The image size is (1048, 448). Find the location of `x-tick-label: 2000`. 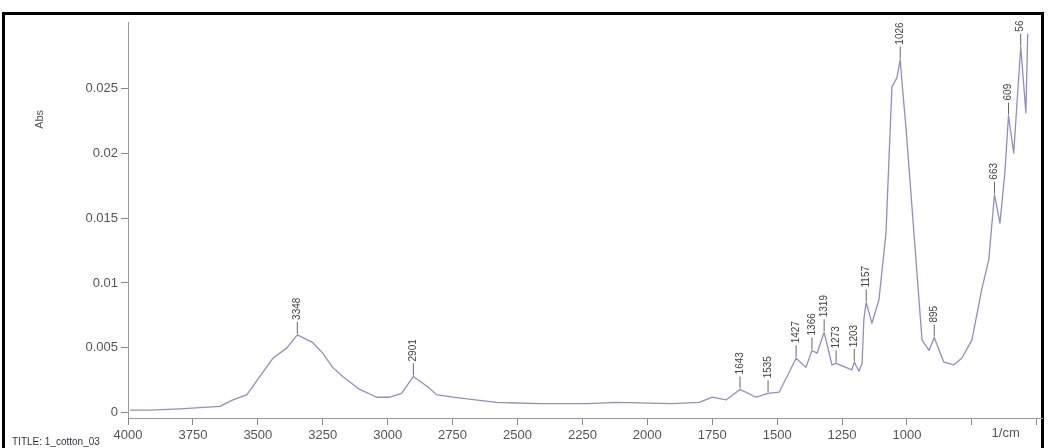

x-tick-label: 2000 is located at coordinates (647, 435).